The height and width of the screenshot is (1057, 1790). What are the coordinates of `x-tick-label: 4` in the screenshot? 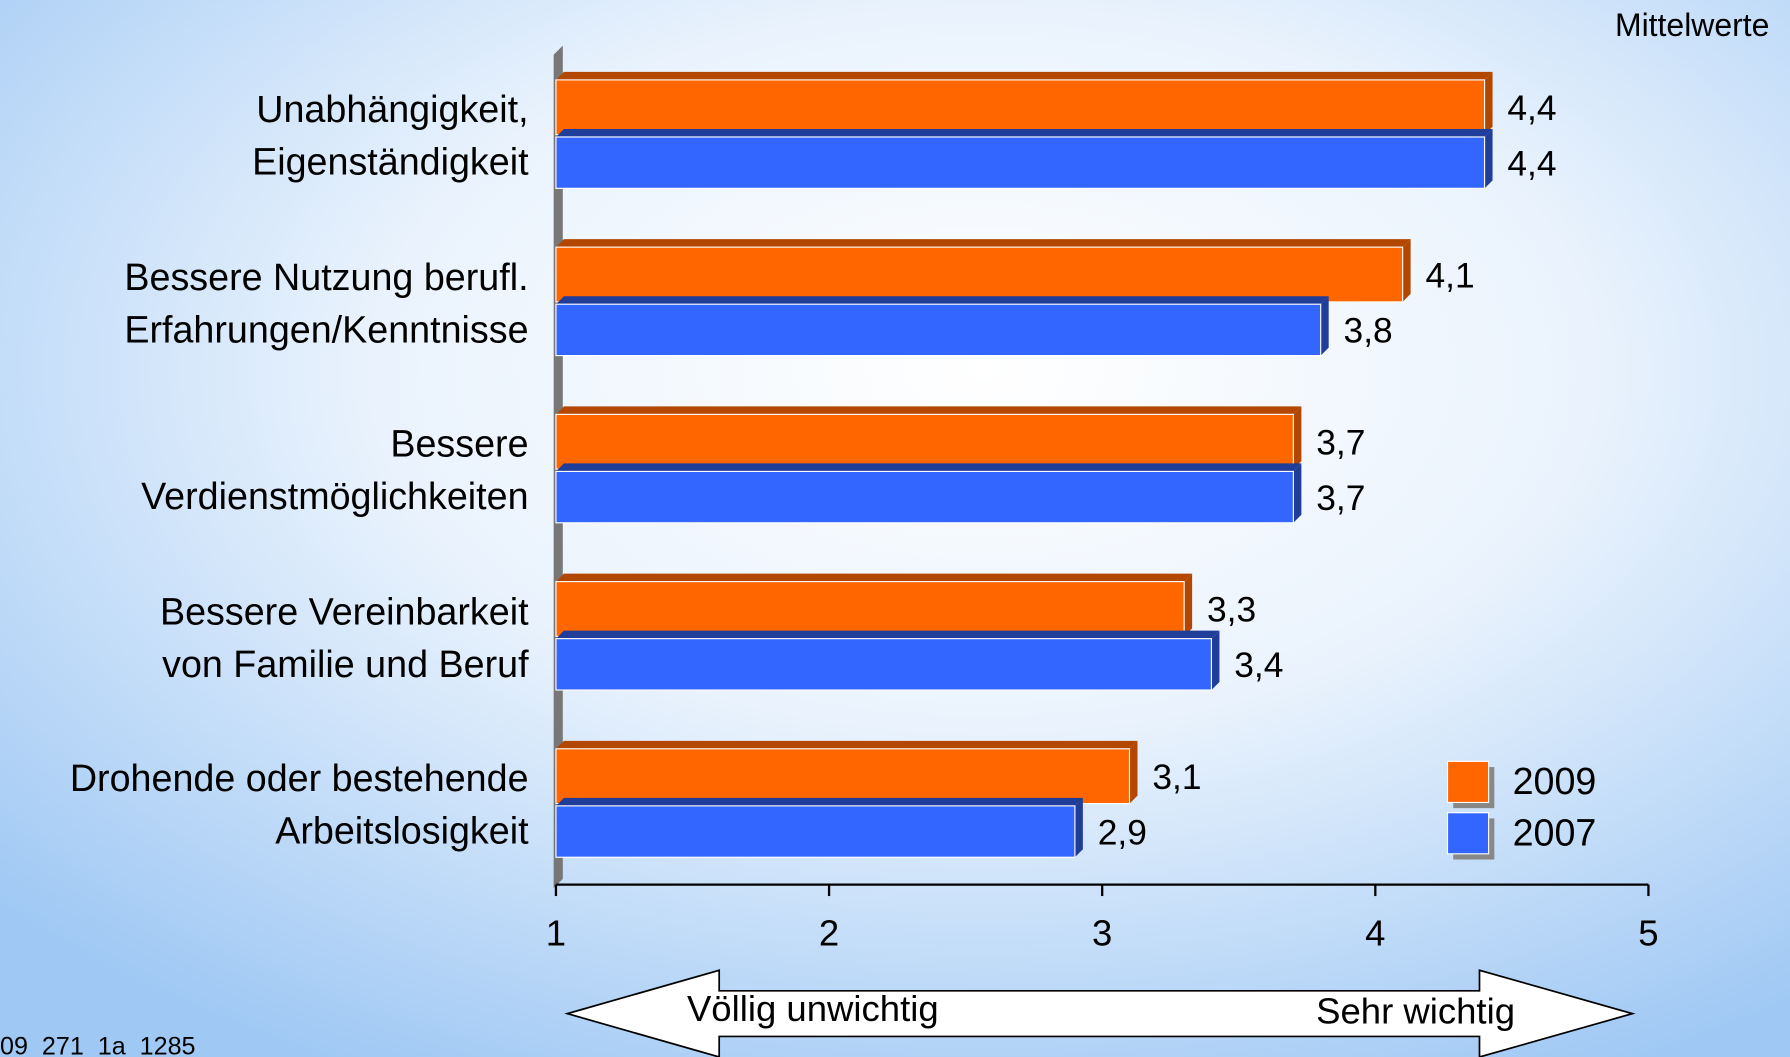 It's located at (1375, 933).